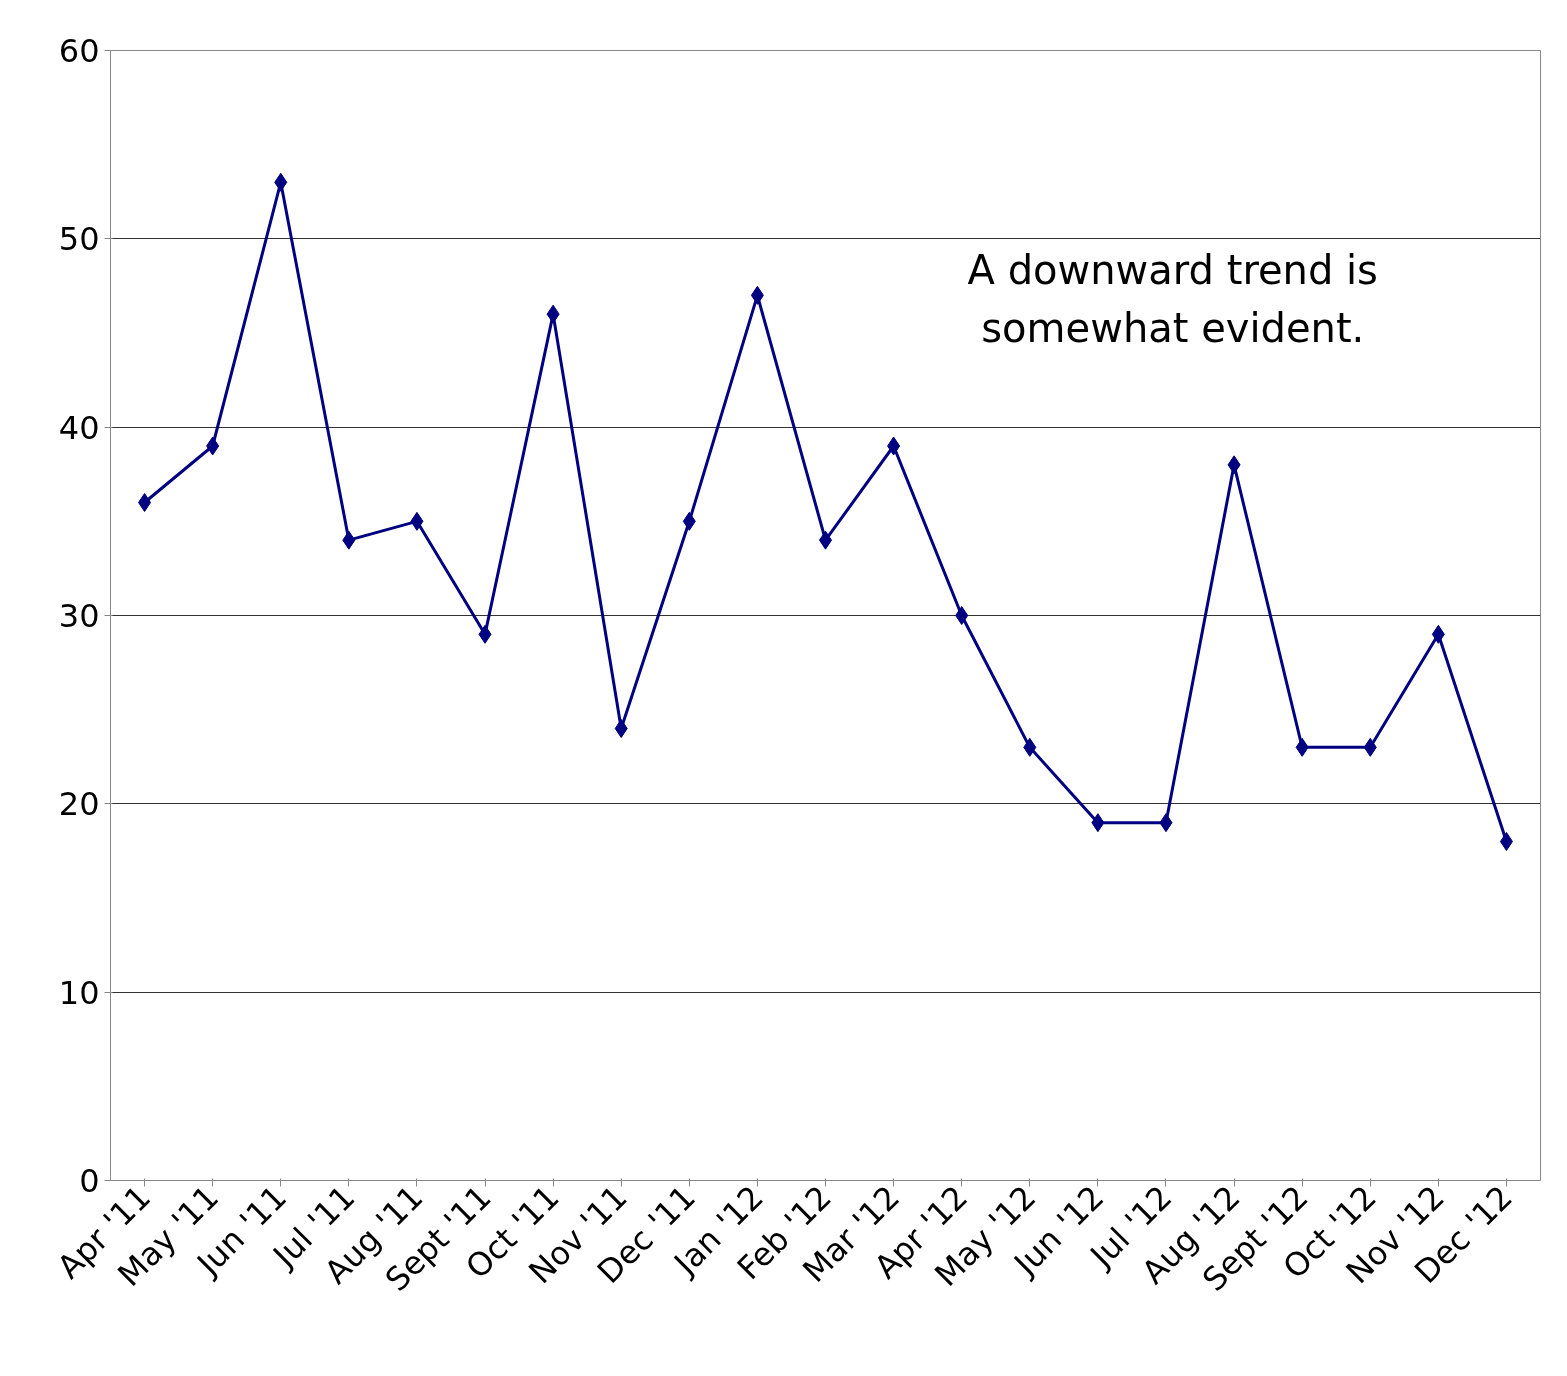  I want to click on y-tick-label: 50, so click(79, 239).